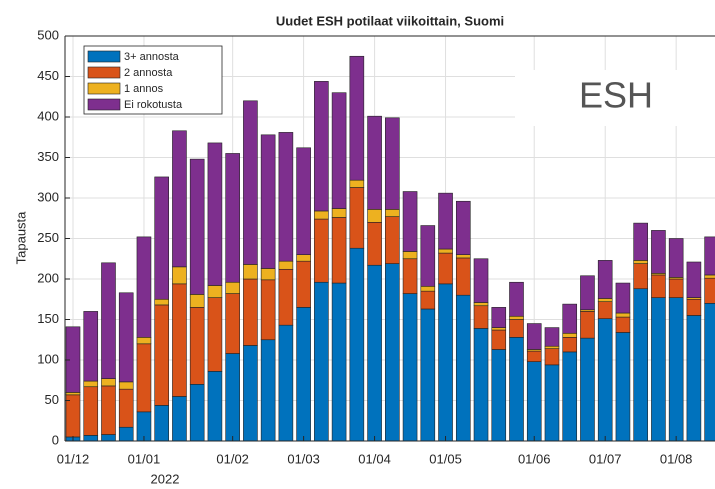 The image size is (715, 489). I want to click on annotation-box, so click(615, 98).